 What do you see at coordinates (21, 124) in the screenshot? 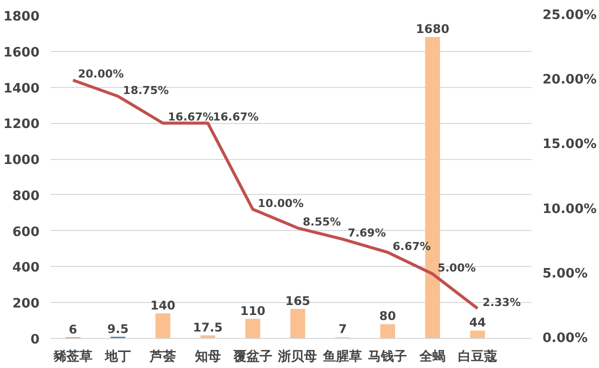
I see `y-tick-label: 1200` at bounding box center [21, 124].